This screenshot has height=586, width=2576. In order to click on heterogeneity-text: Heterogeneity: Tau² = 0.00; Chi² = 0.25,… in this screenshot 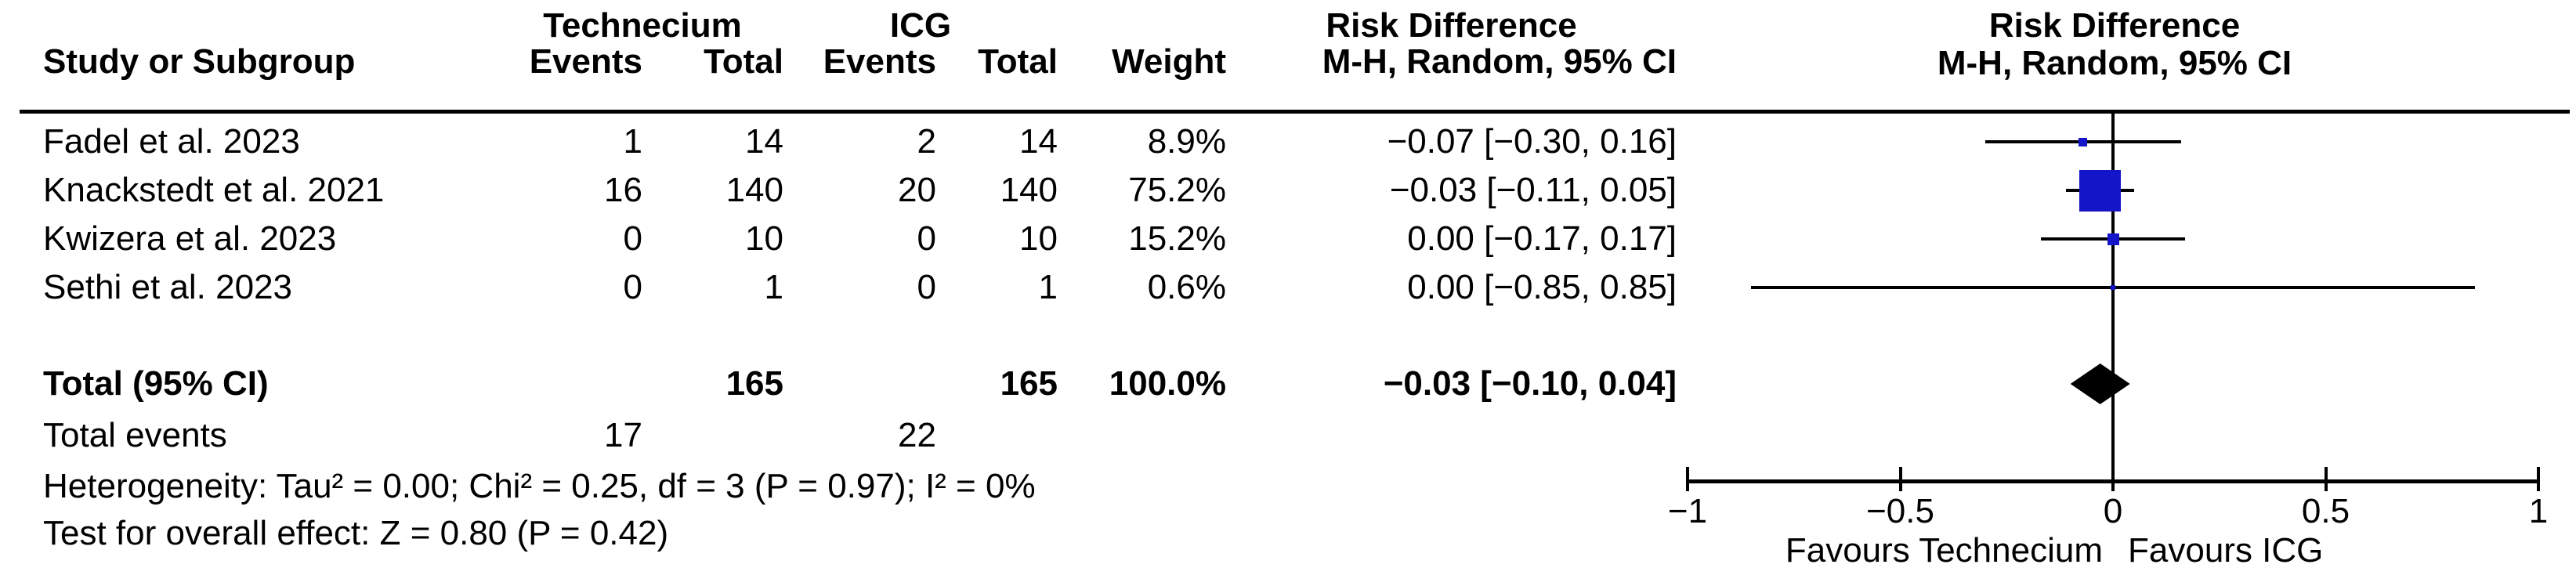, I will do `click(539, 486)`.